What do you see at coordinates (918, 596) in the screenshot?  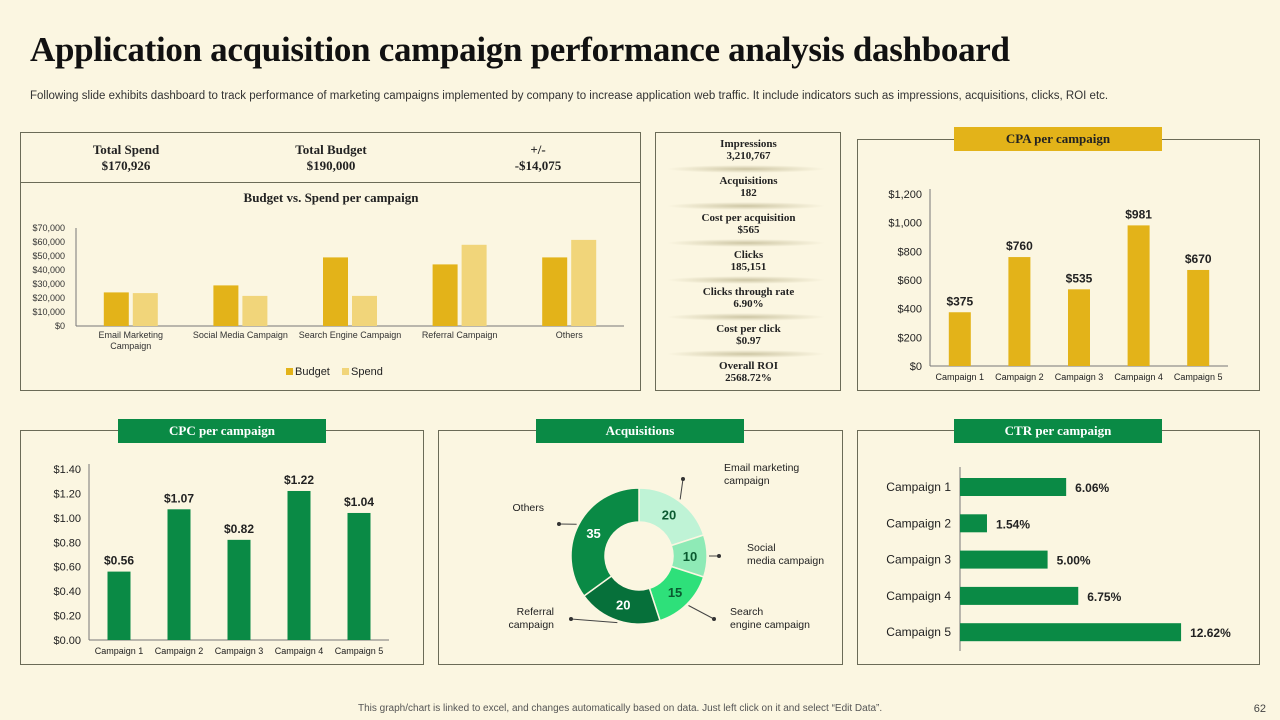 I see `y-tick-label: Campaign 4` at bounding box center [918, 596].